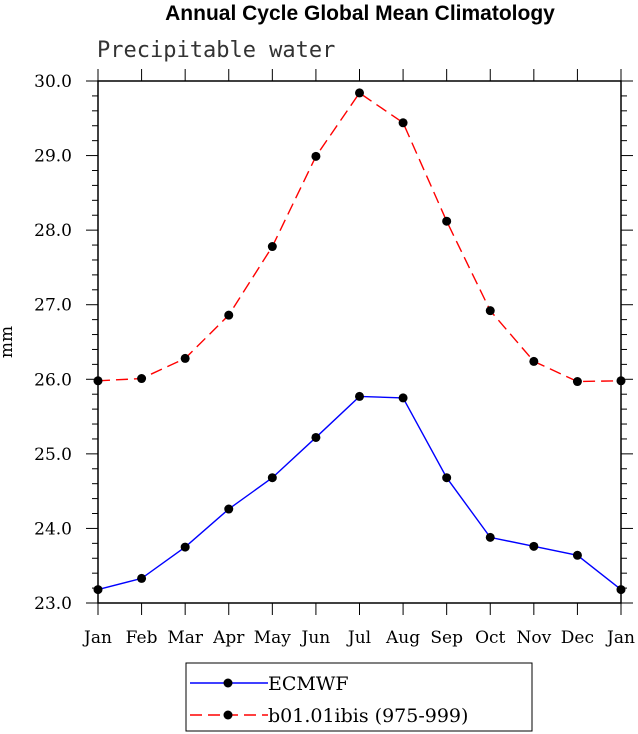 Image resolution: width=638 pixels, height=734 pixels. Describe the element at coordinates (53, 306) in the screenshot. I see `y-tick-label: 27.0` at that location.